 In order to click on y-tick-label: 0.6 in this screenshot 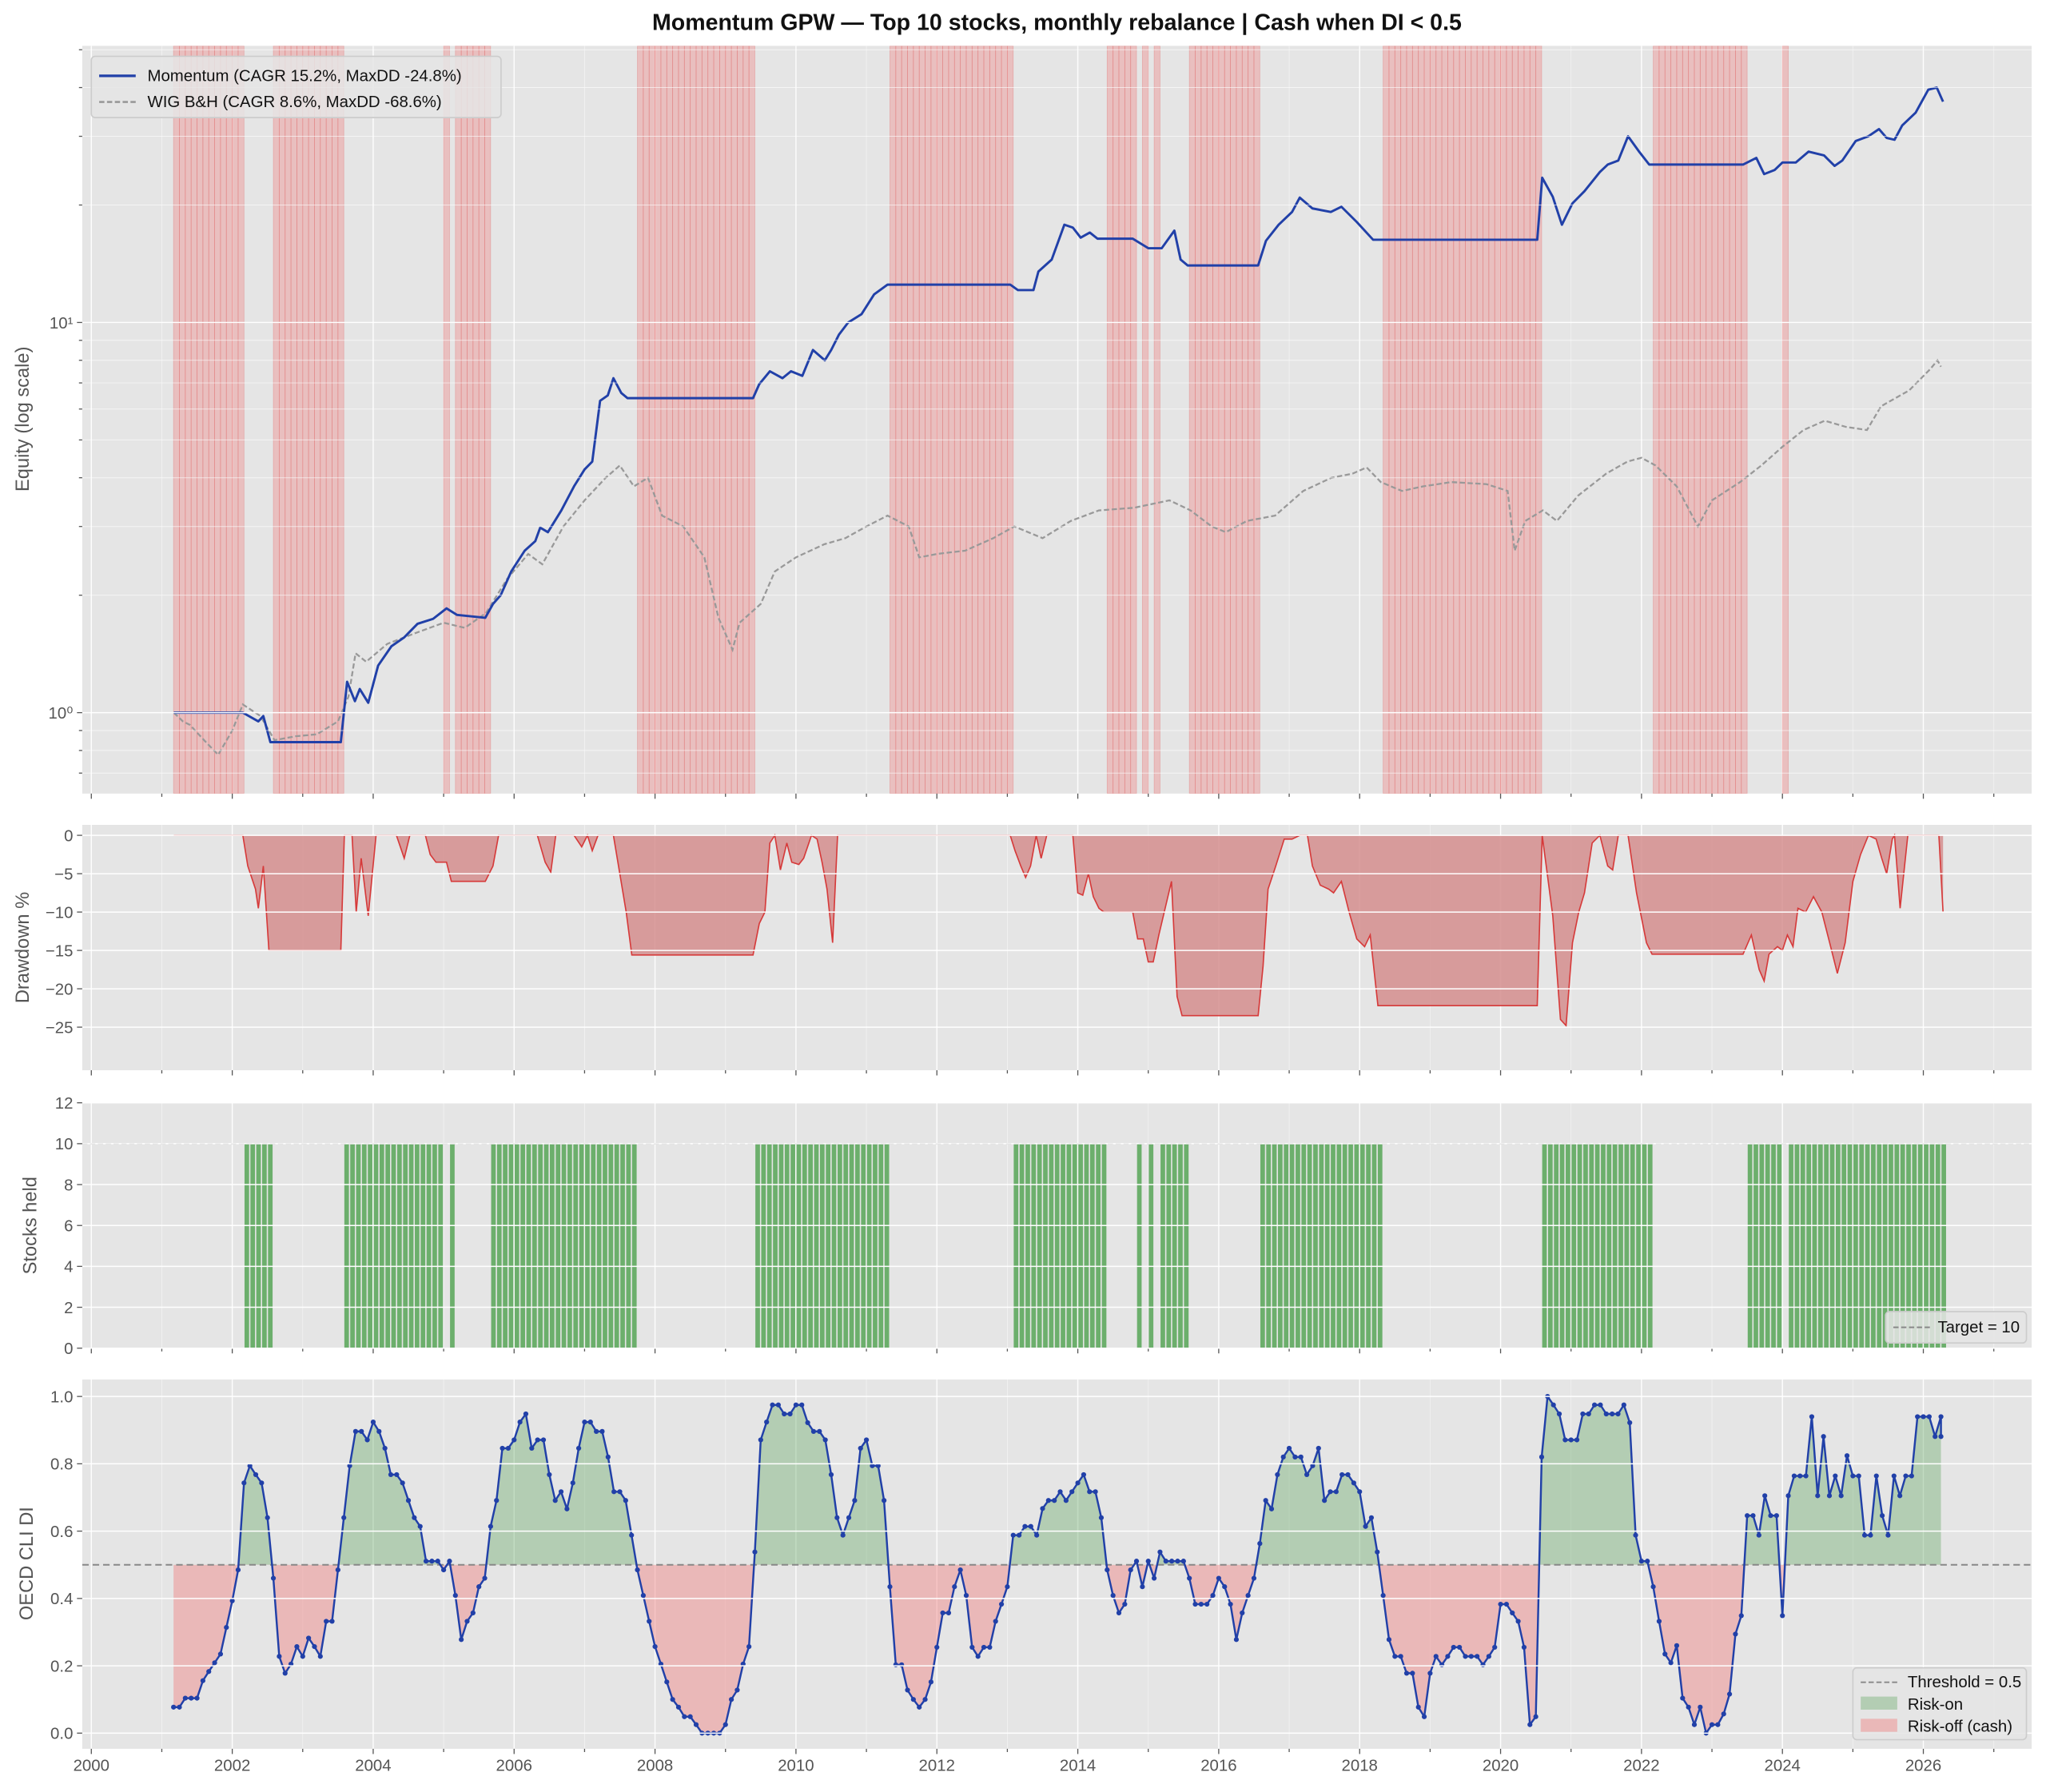, I will do `click(61, 1532)`.